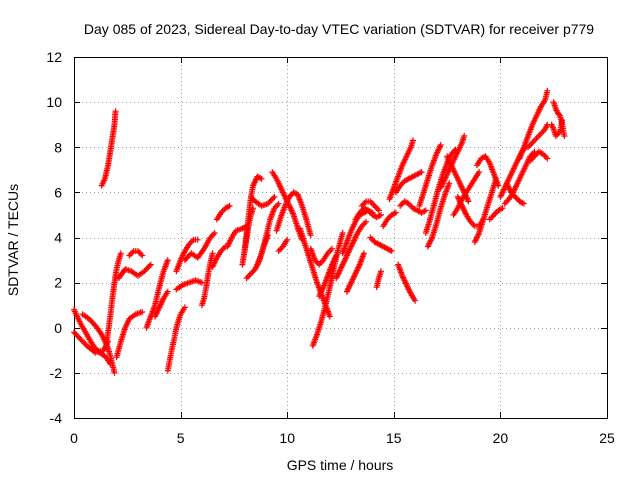 Image resolution: width=640 pixels, height=480 pixels. Describe the element at coordinates (394, 438) in the screenshot. I see `x-tick-label: 15` at that location.